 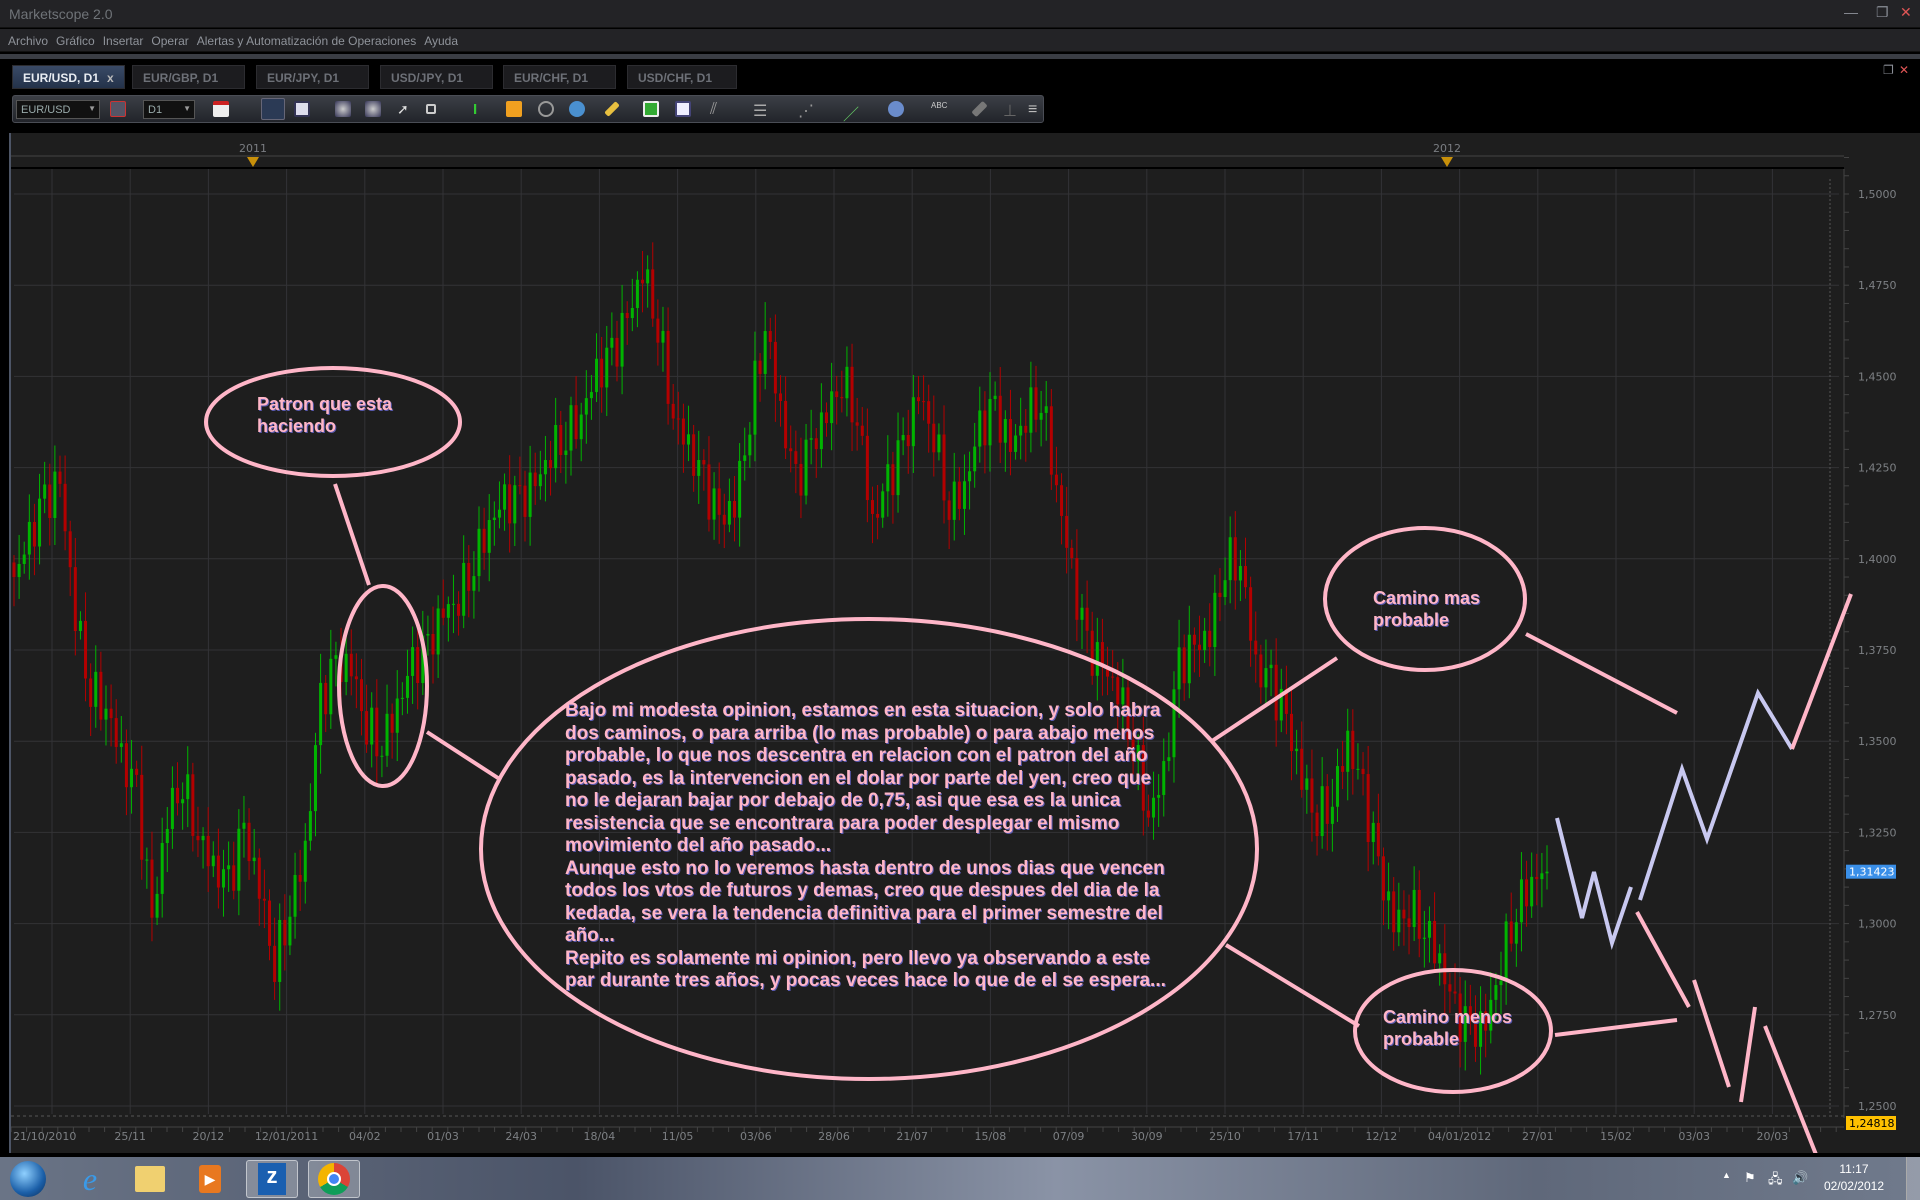 I want to click on chrome-icon, so click(x=334, y=1179).